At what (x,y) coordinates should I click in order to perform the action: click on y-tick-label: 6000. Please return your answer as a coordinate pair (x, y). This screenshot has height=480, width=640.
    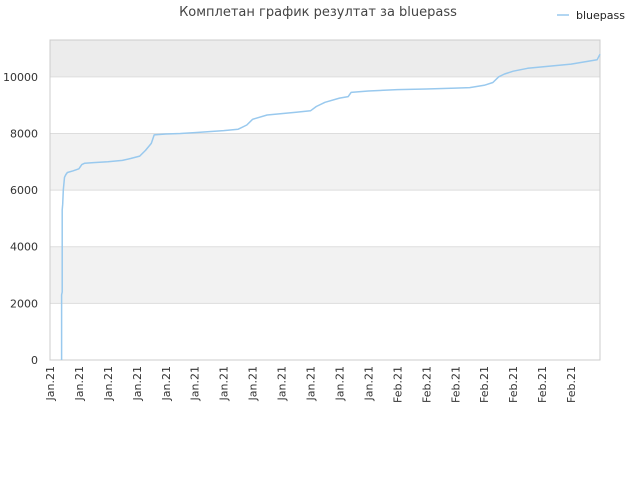
    Looking at the image, I should click on (24, 190).